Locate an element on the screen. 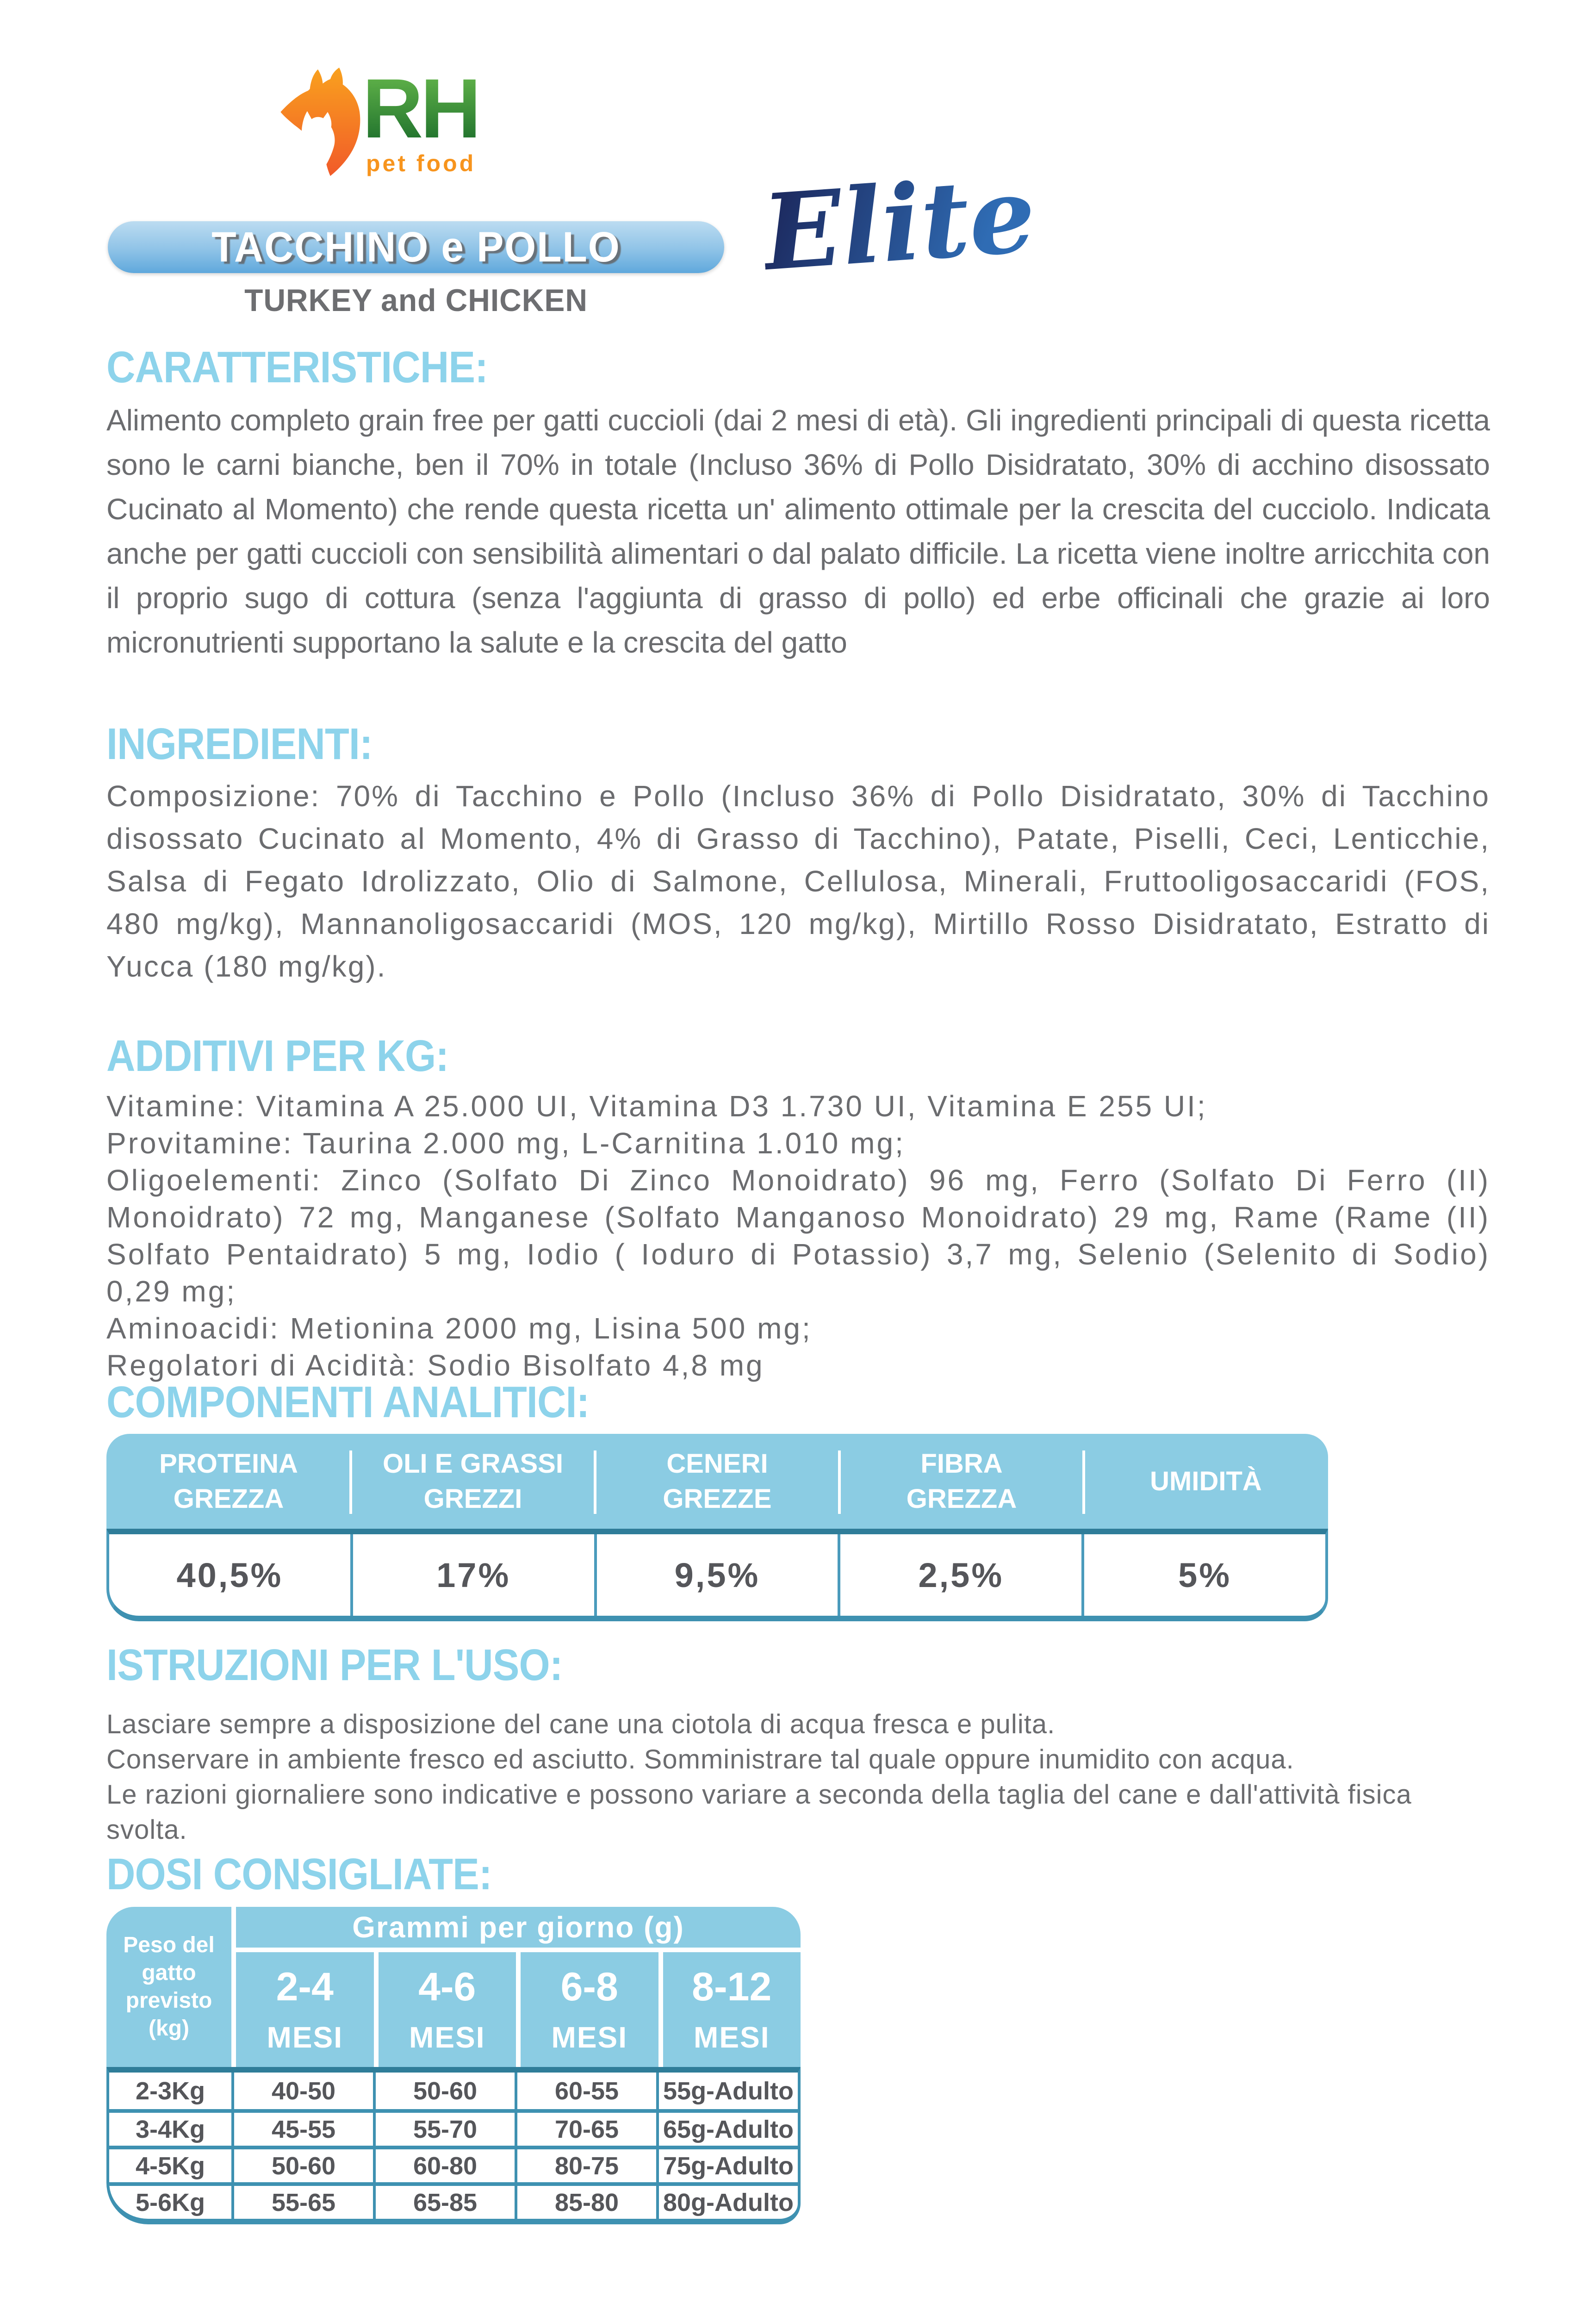  brand-tagline: pet food is located at coordinates (421, 163).